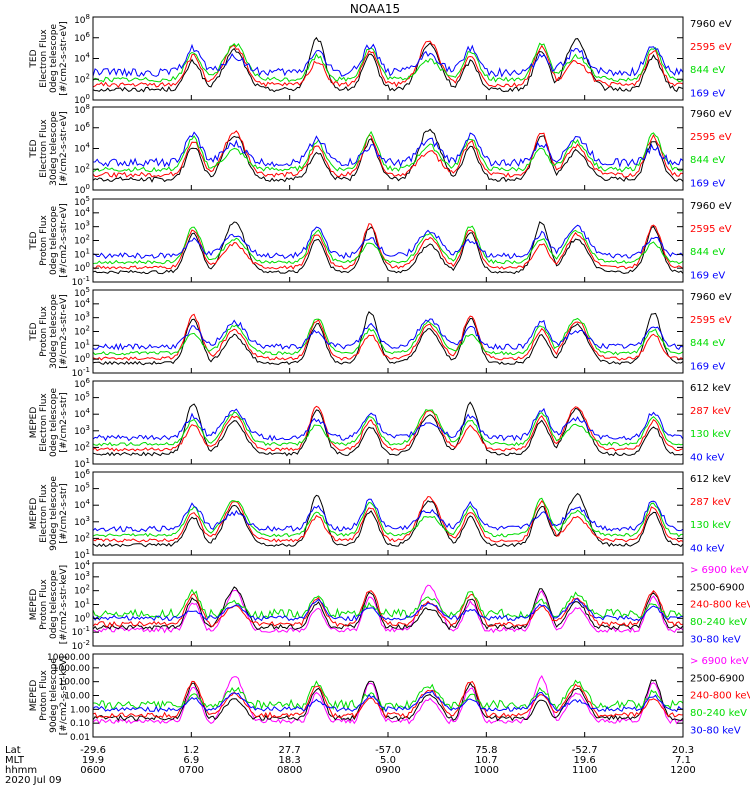  Describe the element at coordinates (388, 760) in the screenshot. I see `x-tick-label-mlt: 5.0` at that location.